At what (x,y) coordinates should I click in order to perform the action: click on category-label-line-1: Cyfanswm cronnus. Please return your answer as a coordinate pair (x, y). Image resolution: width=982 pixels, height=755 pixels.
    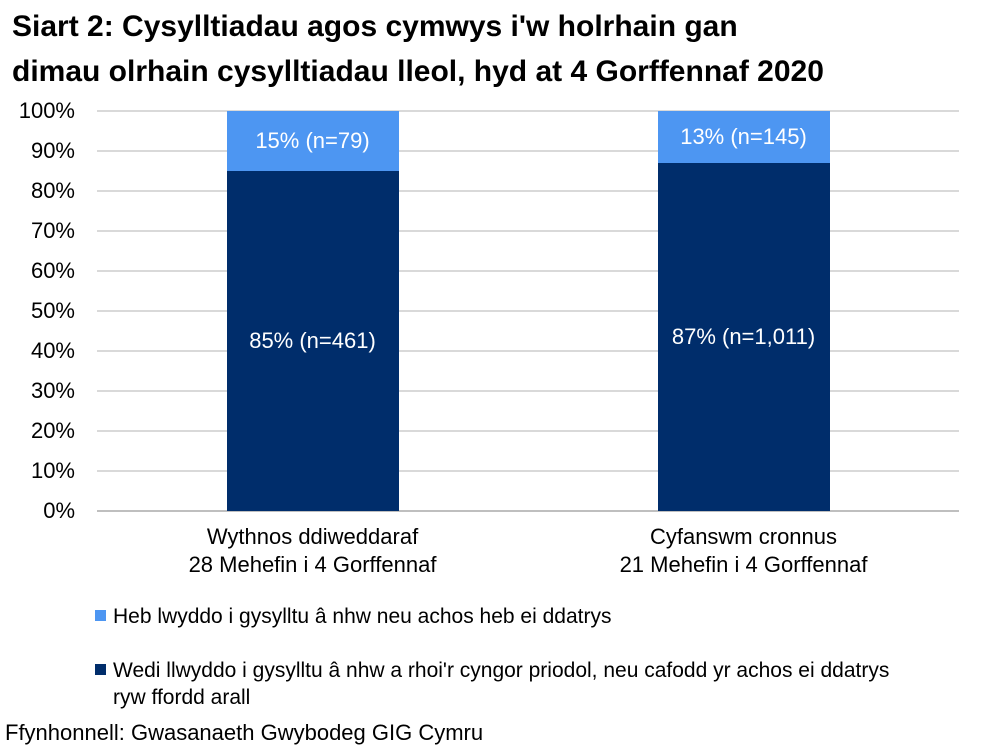
    Looking at the image, I should click on (743, 536).